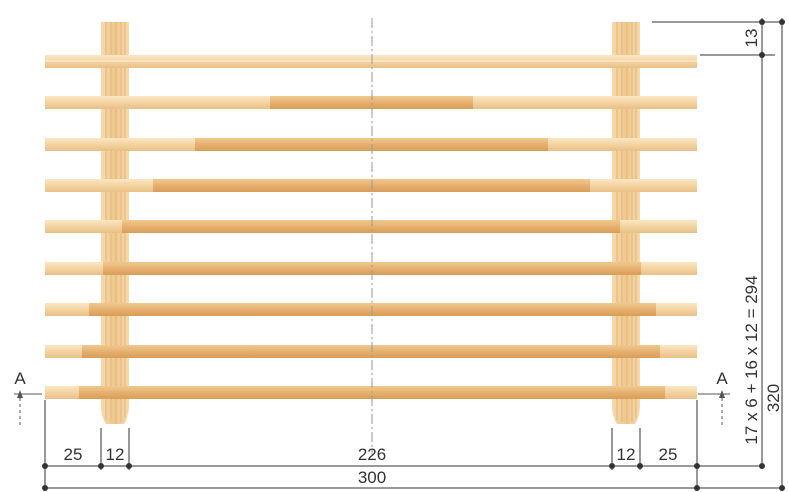 The width and height of the screenshot is (789, 492). I want to click on dim-left-post: 12, so click(115, 454).